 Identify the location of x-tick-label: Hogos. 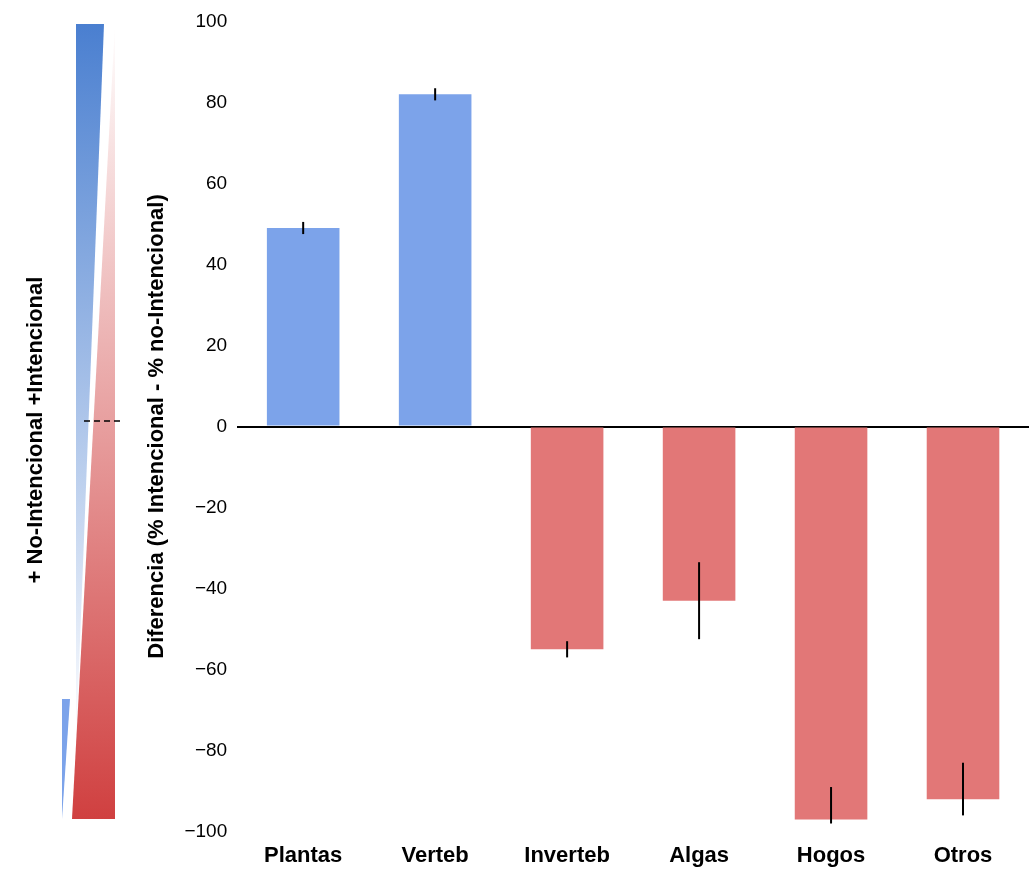
(831, 854).